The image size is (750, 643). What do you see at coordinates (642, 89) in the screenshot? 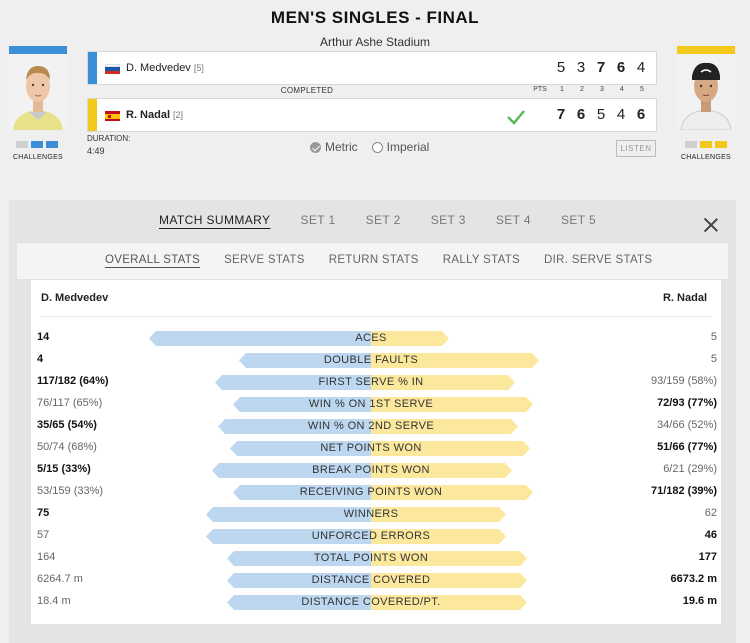
I see `set-header: 5` at bounding box center [642, 89].